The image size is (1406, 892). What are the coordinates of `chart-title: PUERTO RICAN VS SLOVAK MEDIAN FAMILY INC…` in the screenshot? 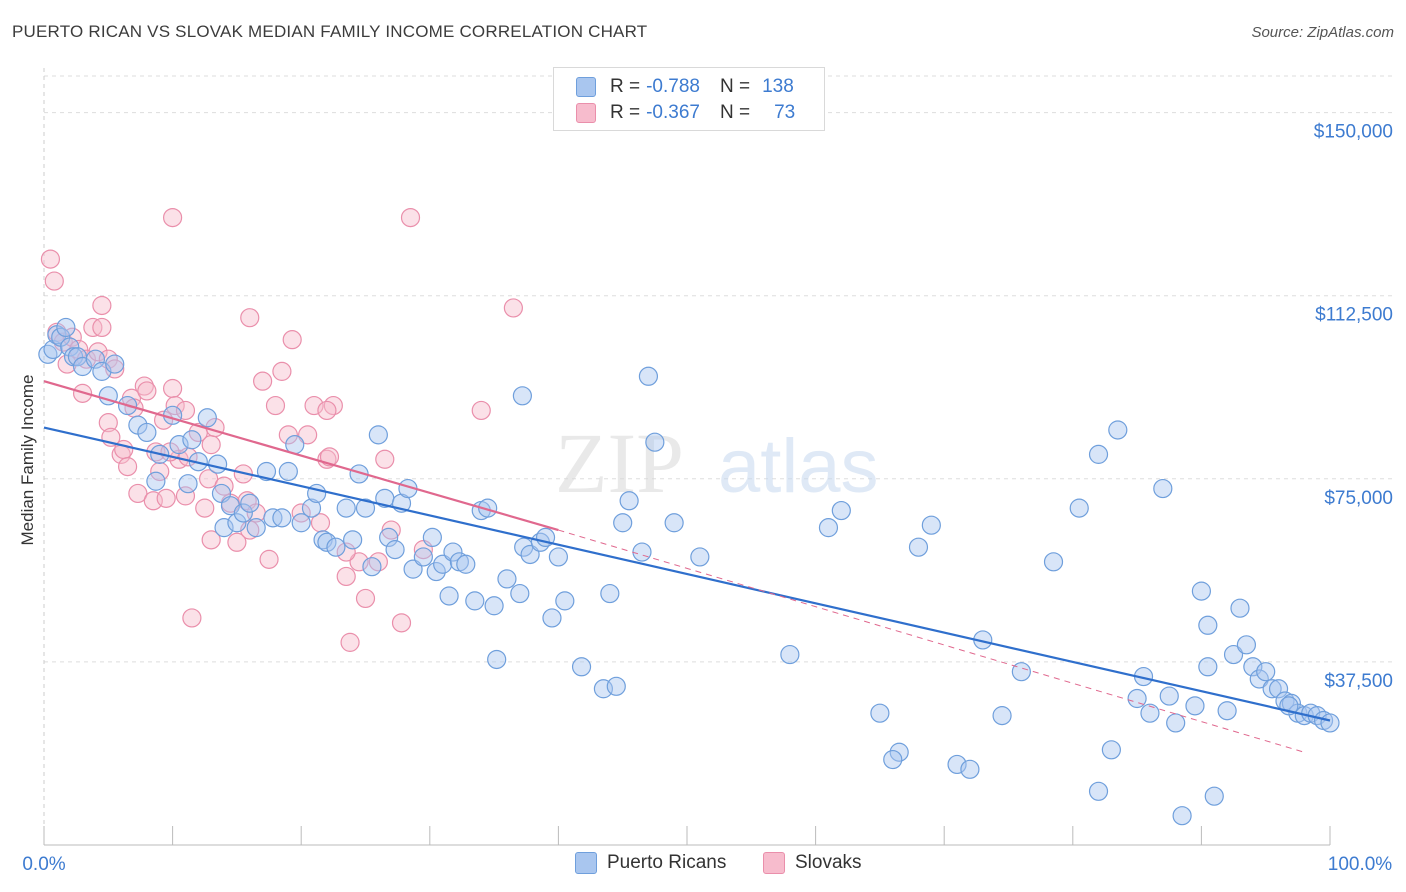 It's located at (330, 31).